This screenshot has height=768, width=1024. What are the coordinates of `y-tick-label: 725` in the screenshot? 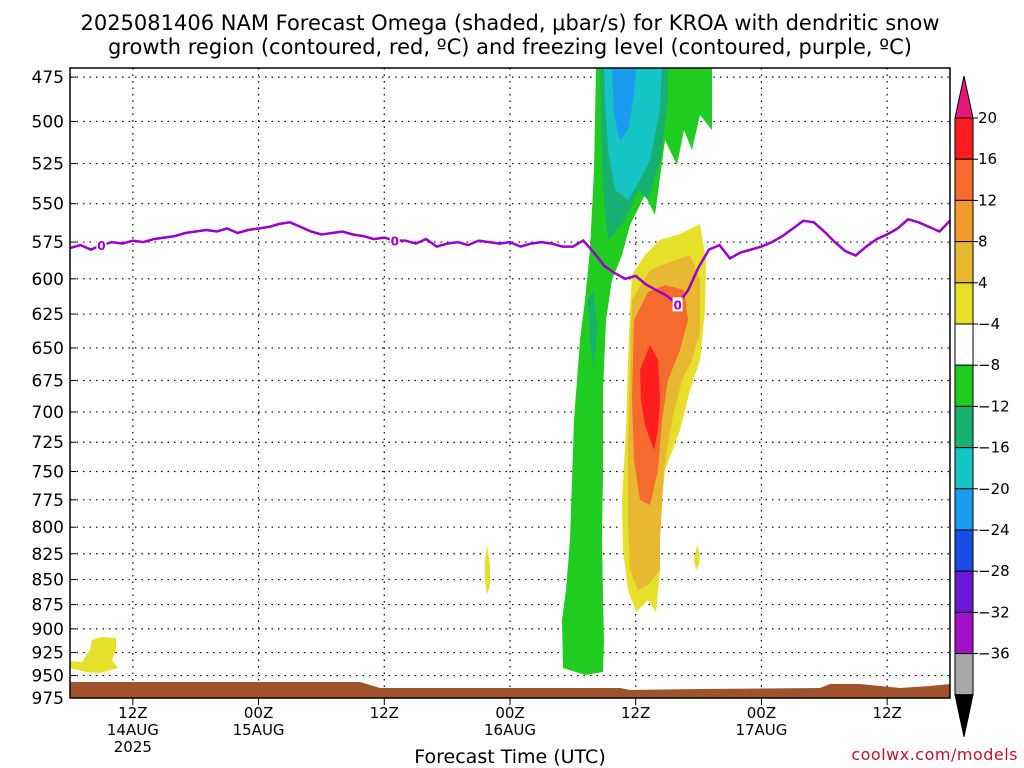 It's located at (48, 443).